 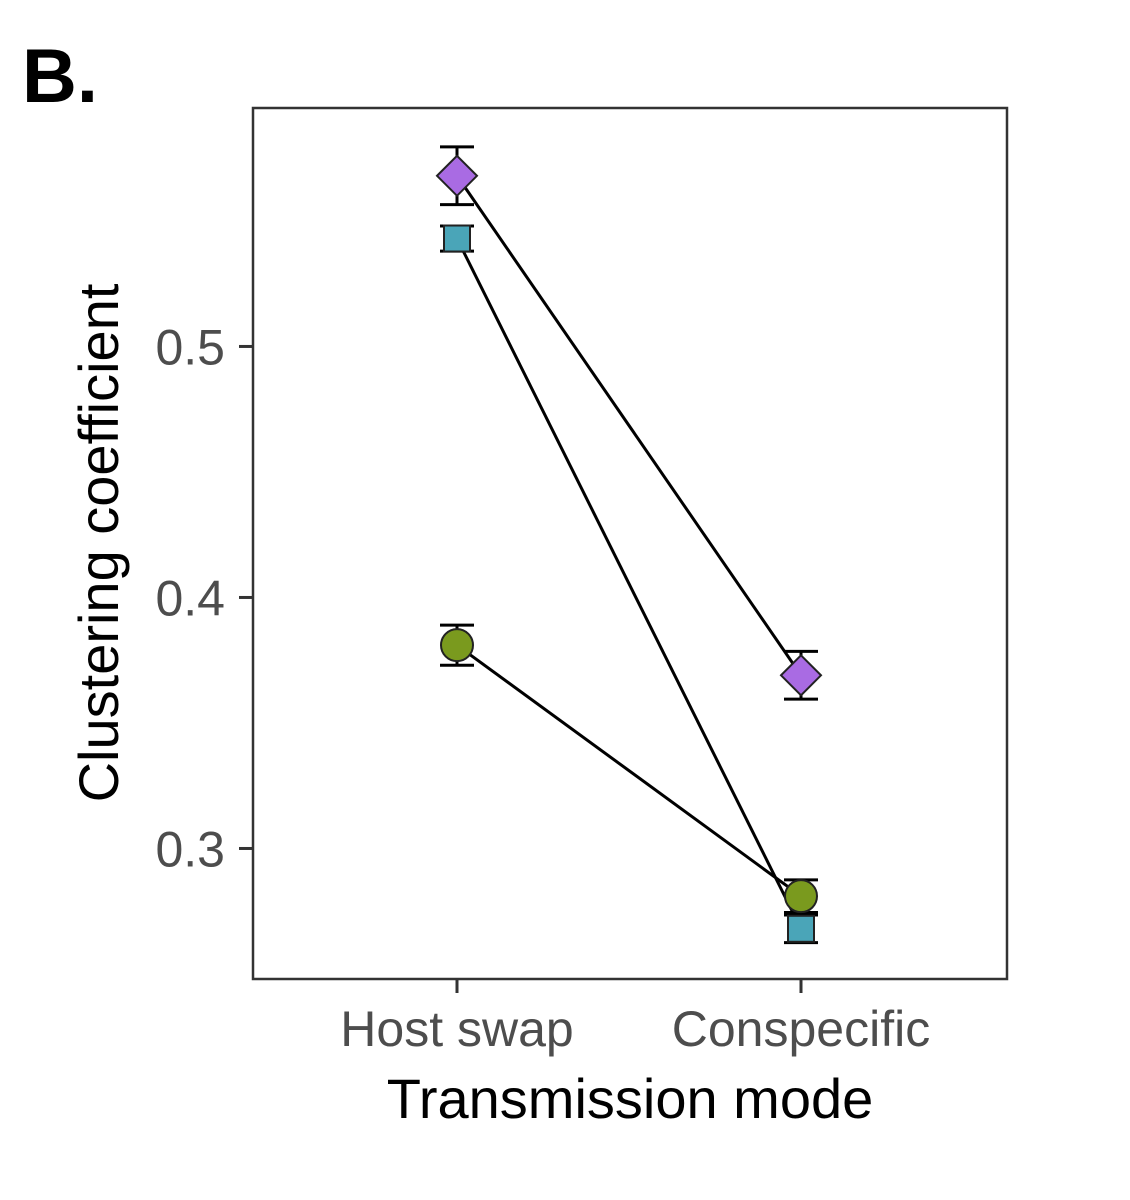 I want to click on x-tick-label: Host swap, so click(x=456, y=1029).